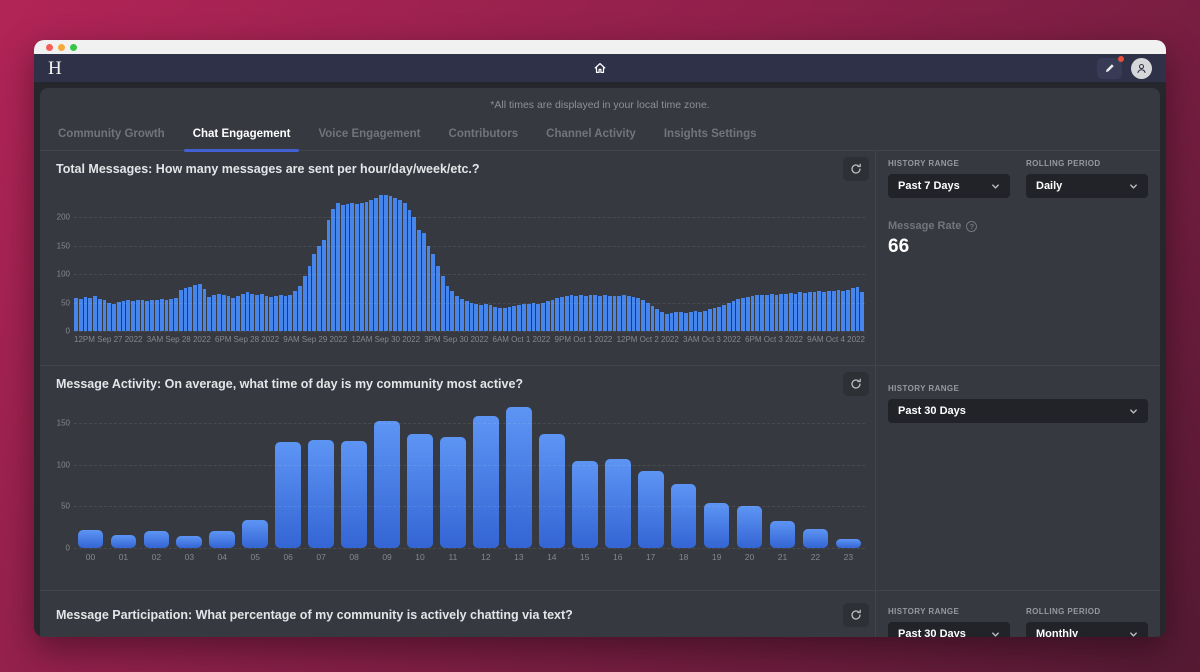  Describe the element at coordinates (241, 140) in the screenshot. I see `tab-chat-engagement: Chat Engagement` at that location.